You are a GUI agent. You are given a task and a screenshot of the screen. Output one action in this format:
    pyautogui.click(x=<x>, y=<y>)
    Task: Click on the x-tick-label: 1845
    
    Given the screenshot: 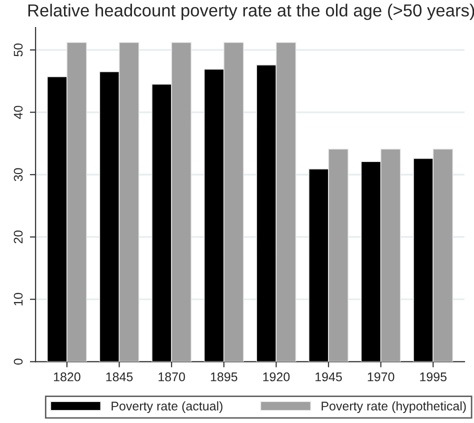 What is the action you would take?
    pyautogui.click(x=119, y=377)
    